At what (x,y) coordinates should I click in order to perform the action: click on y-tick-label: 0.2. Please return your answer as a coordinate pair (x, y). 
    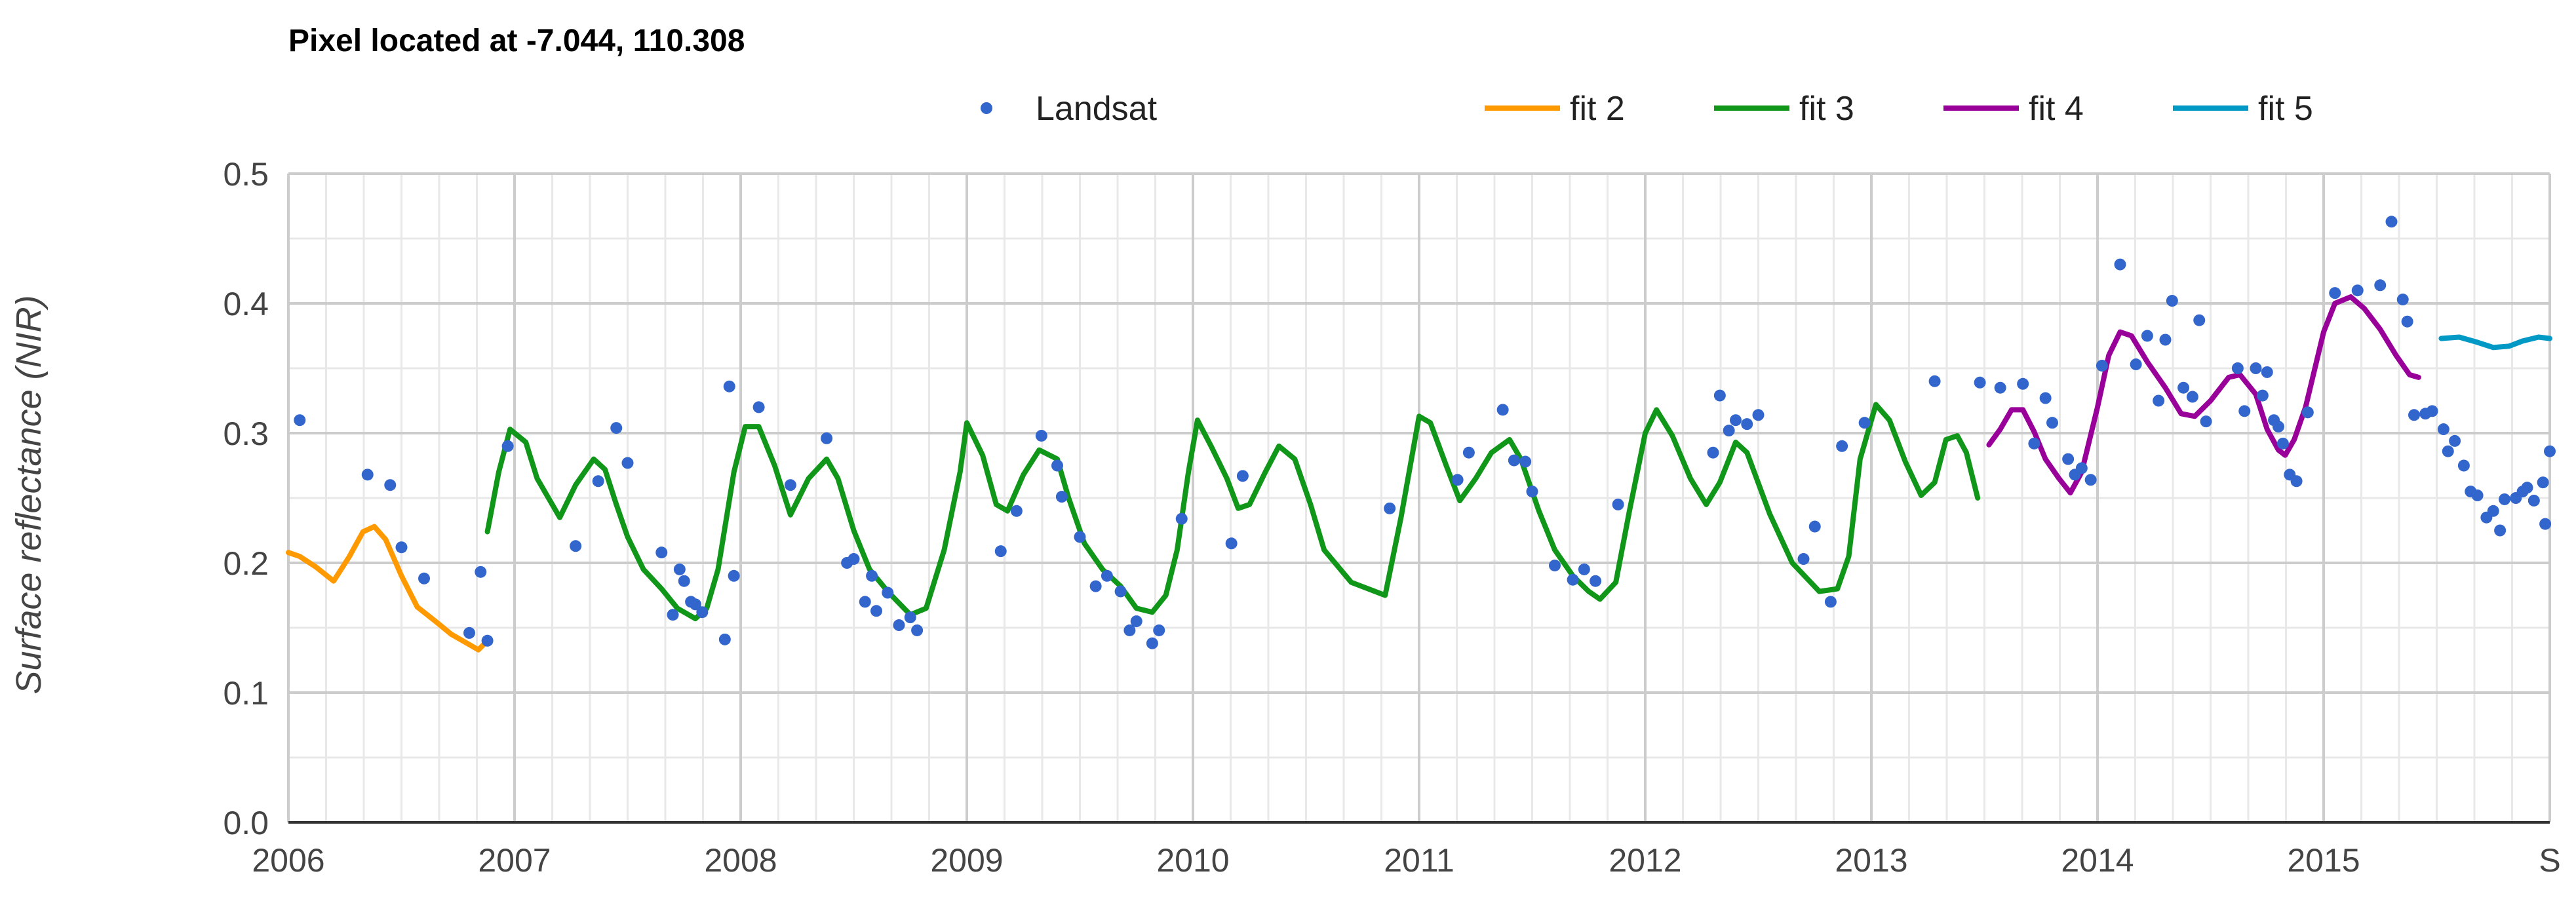
    Looking at the image, I should click on (246, 564).